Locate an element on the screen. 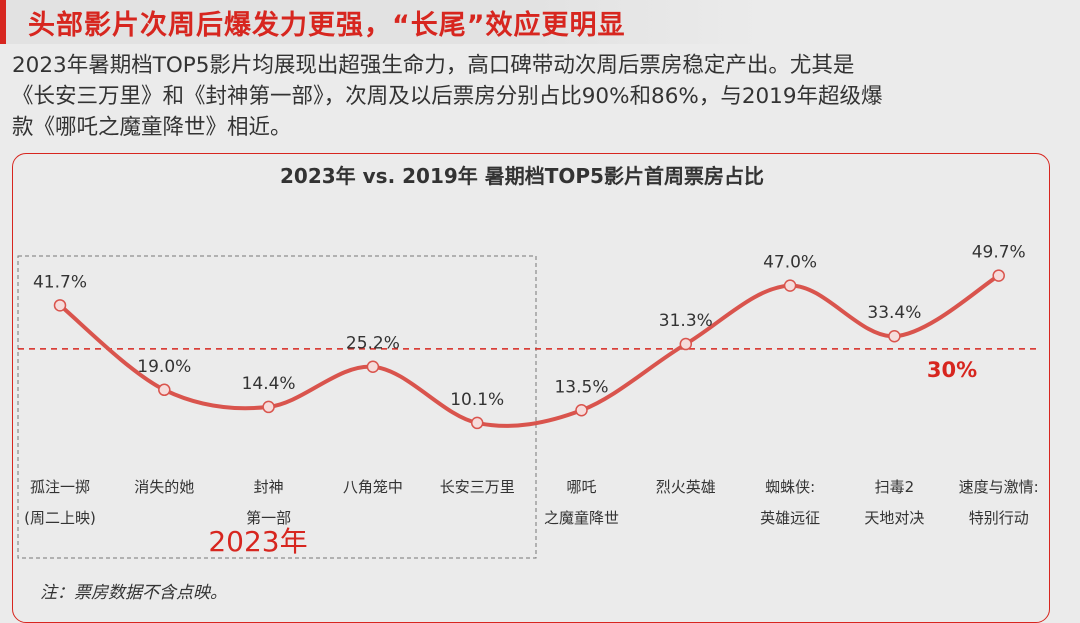  category-label: 扫毒2 is located at coordinates (895, 487).